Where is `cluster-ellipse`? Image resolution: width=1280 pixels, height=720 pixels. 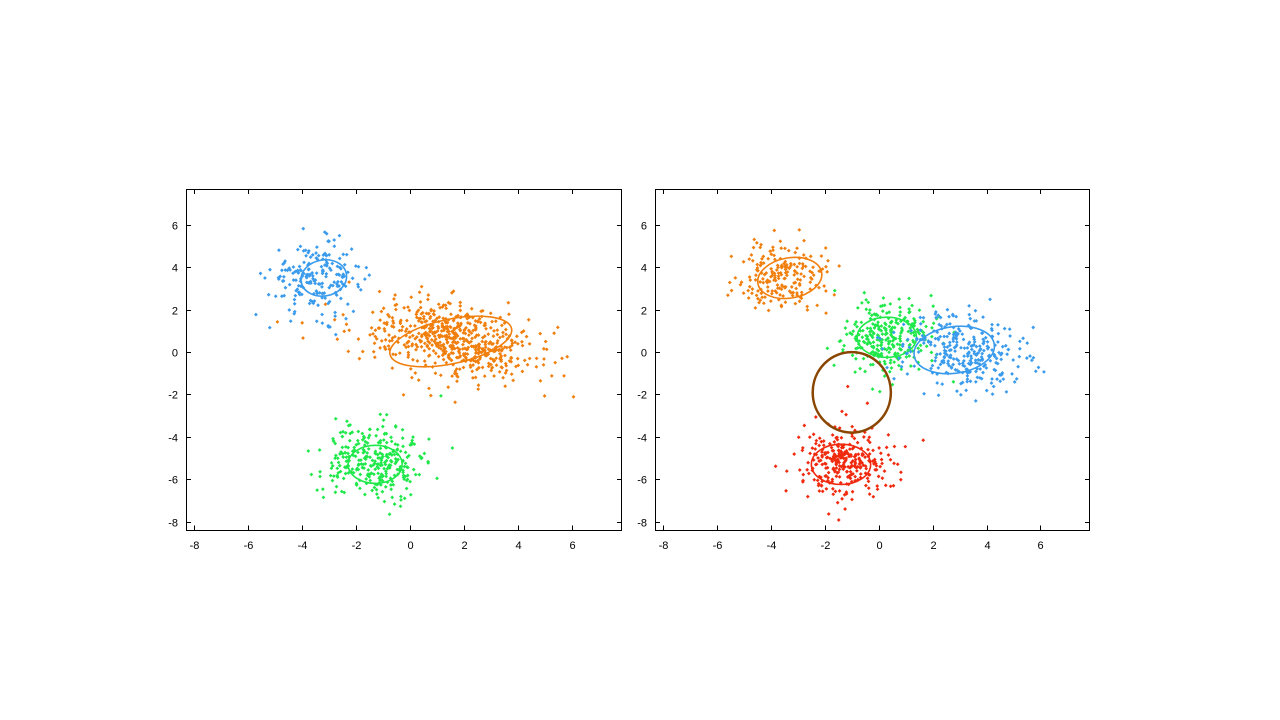 cluster-ellipse is located at coordinates (451, 341).